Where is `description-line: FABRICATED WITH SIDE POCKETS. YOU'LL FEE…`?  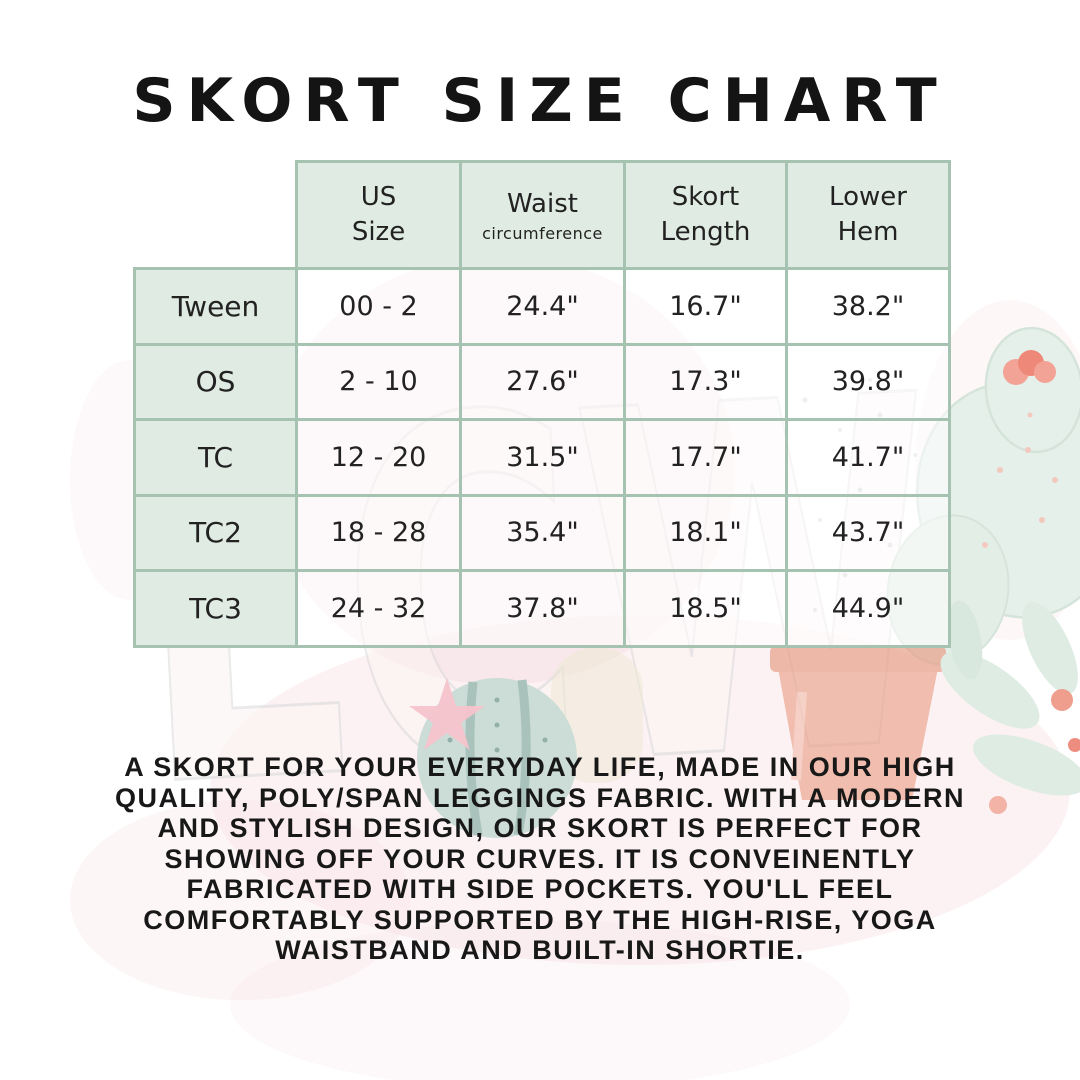
description-line: FABRICATED WITH SIDE POCKETS. YOU'LL FEE… is located at coordinates (540, 889).